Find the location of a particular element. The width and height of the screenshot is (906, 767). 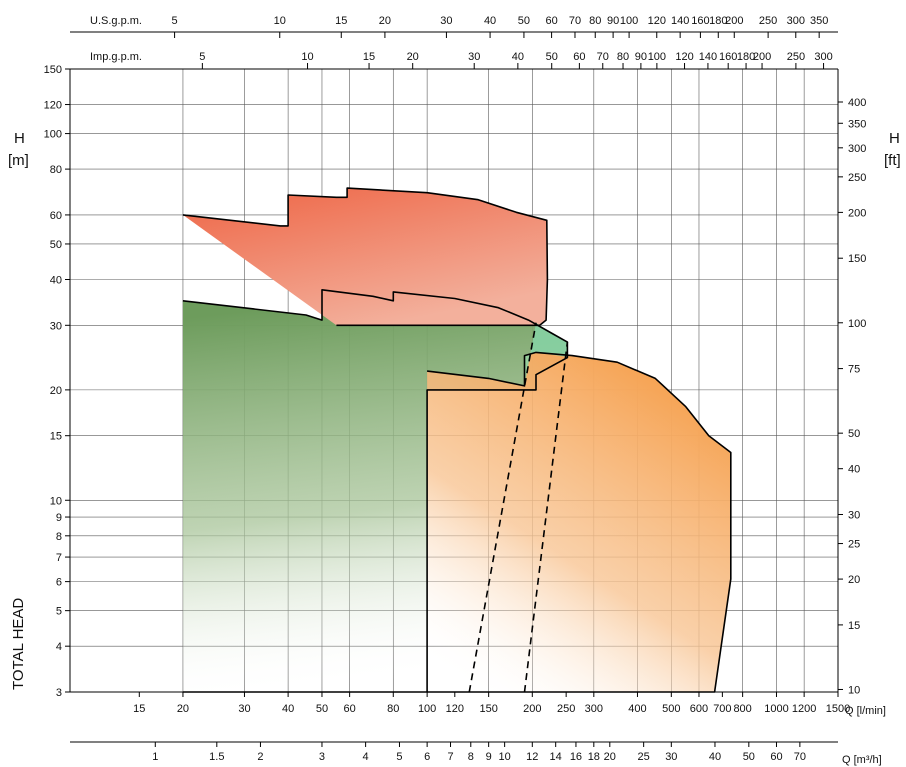

x-tick-label-impgpm: 30 is located at coordinates (474, 57).